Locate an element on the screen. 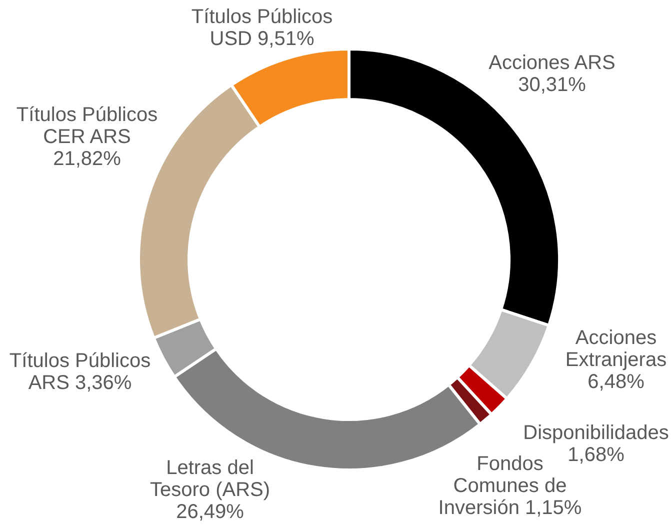 This screenshot has width=671, height=526. data-label: 21,82% is located at coordinates (87, 159).